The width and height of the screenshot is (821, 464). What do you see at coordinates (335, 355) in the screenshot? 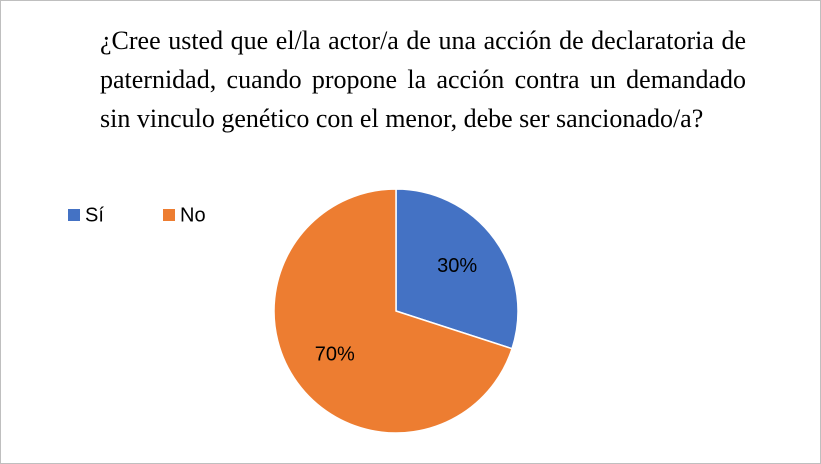
I see `data-label: 70%` at bounding box center [335, 355].